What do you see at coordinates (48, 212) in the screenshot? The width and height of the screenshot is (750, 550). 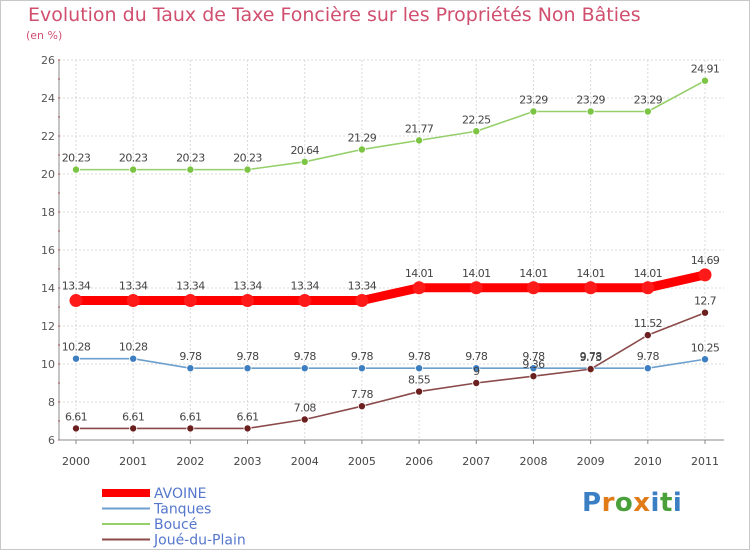 I see `y-tick-label: 18` at bounding box center [48, 212].